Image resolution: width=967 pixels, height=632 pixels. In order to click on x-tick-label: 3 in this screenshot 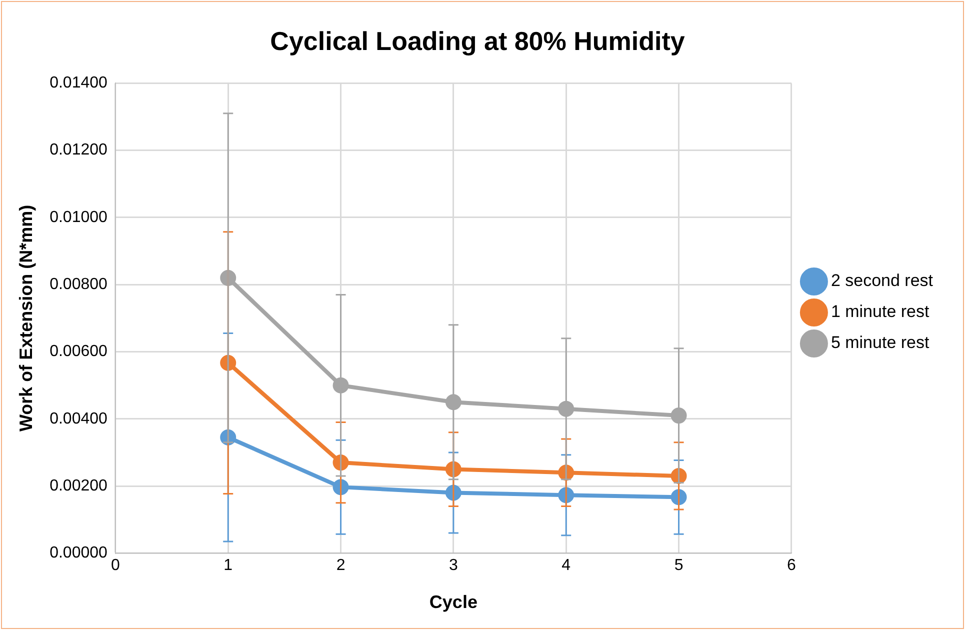, I will do `click(453, 565)`.